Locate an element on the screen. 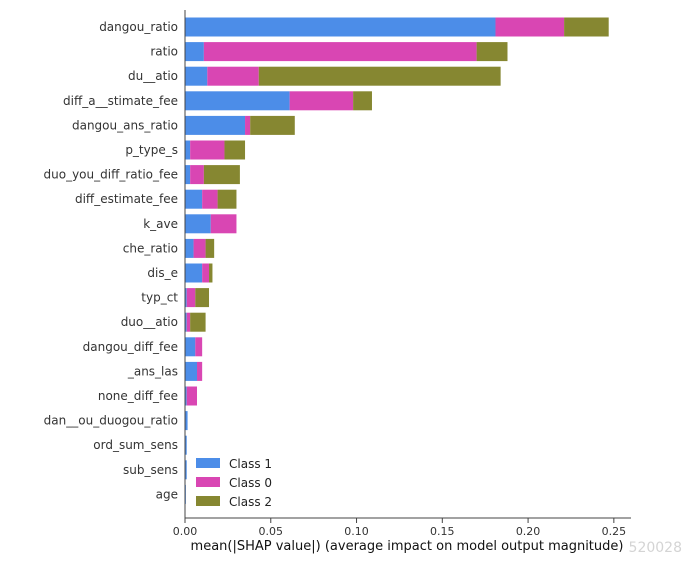 The width and height of the screenshot is (689, 565). bar-class-2-typ-ct is located at coordinates (202, 298).